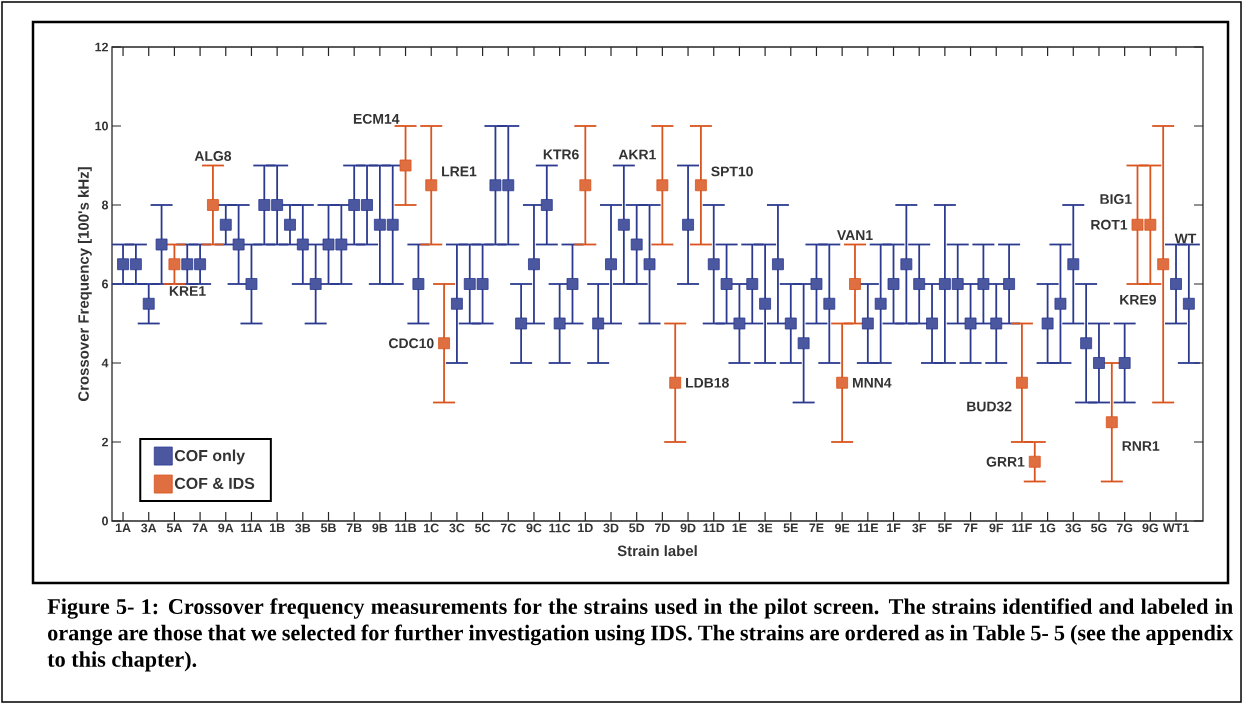 This screenshot has height=704, width=1243. I want to click on legend-label: COF only, so click(210, 457).